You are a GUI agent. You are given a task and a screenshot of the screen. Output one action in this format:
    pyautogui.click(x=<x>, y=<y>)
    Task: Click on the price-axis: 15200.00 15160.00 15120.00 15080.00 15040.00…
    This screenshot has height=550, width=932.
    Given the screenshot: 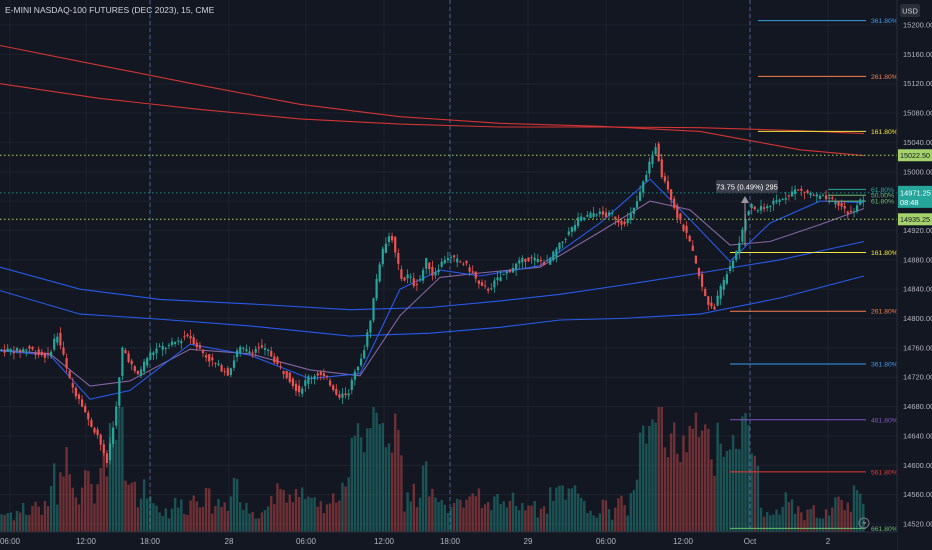 What is the action you would take?
    pyautogui.click(x=914, y=275)
    